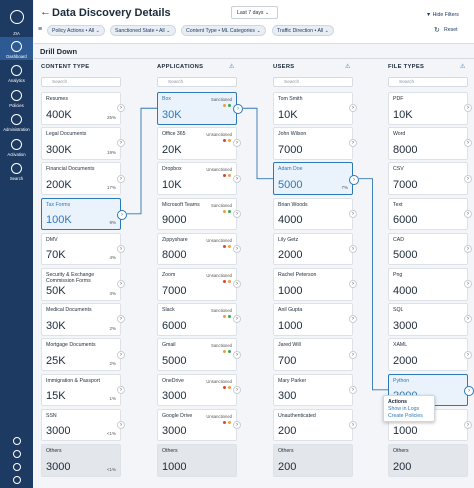  I want to click on card: Gmail 5000 Sanctioned, so click(197, 354).